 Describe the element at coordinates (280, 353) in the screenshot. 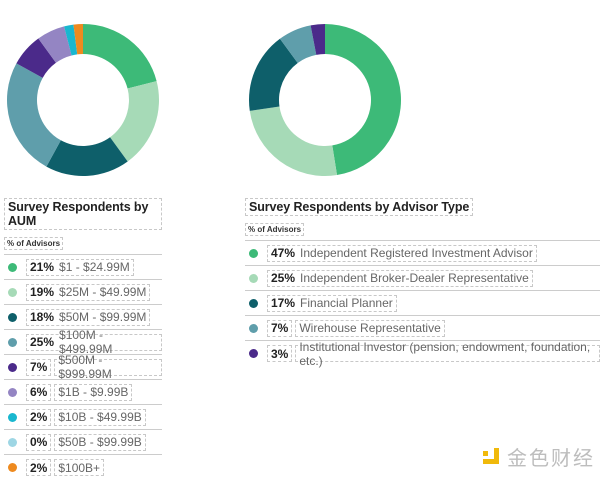

I see `legend-percent: 3%` at that location.